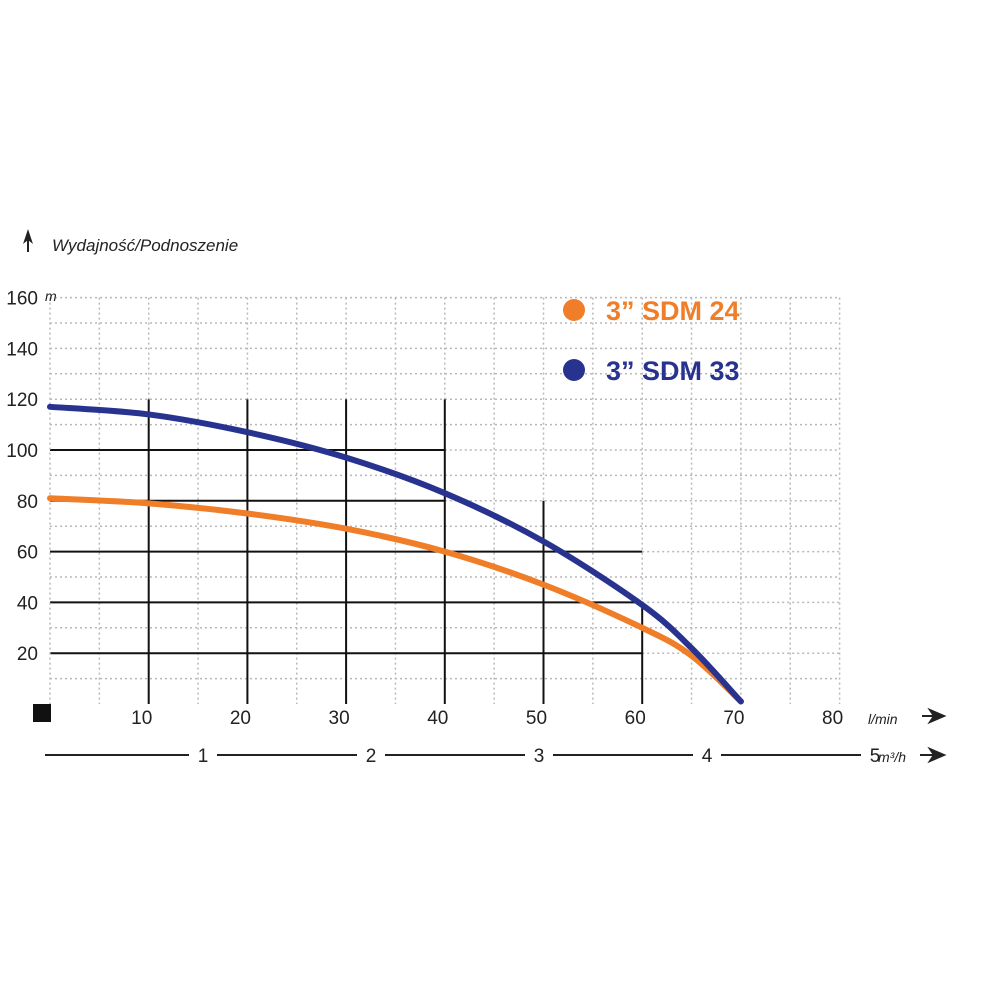 The width and height of the screenshot is (1000, 1000). What do you see at coordinates (145, 245) in the screenshot?
I see `y-axis-label: Wydajność/Podnoszenie` at bounding box center [145, 245].